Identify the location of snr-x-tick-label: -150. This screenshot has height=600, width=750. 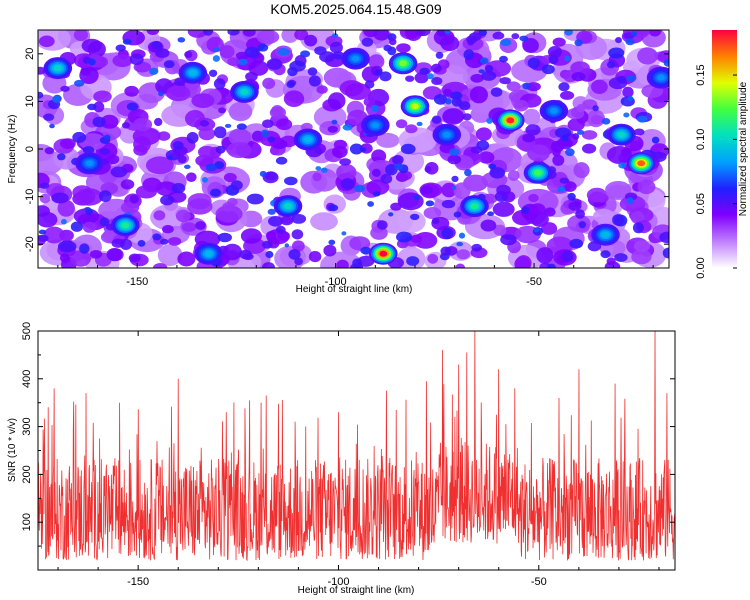
(138, 582).